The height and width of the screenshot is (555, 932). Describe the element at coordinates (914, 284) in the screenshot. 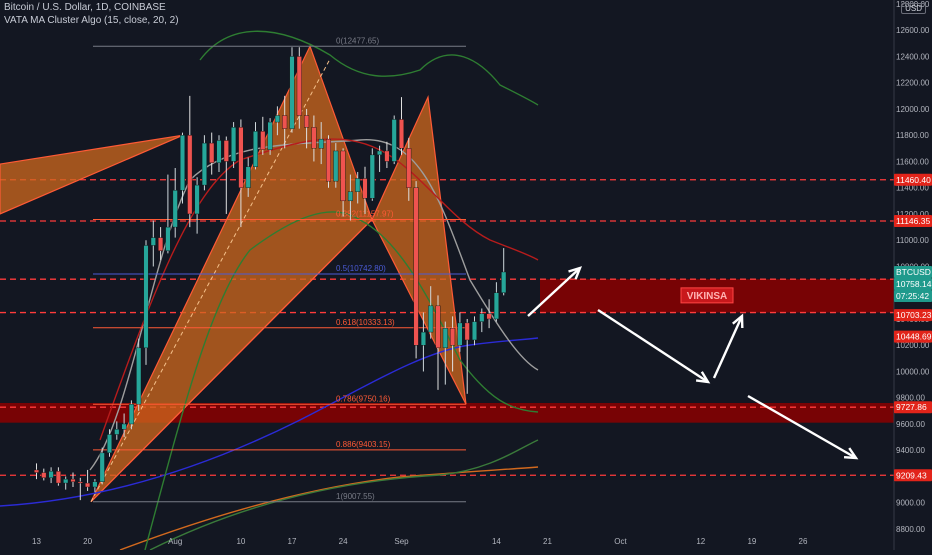

I see `price-label-text: 10758.14` at that location.